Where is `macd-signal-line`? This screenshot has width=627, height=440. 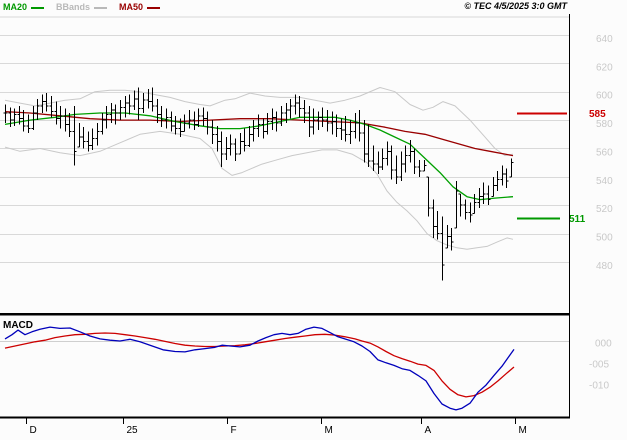 macd-signal-line is located at coordinates (259, 365).